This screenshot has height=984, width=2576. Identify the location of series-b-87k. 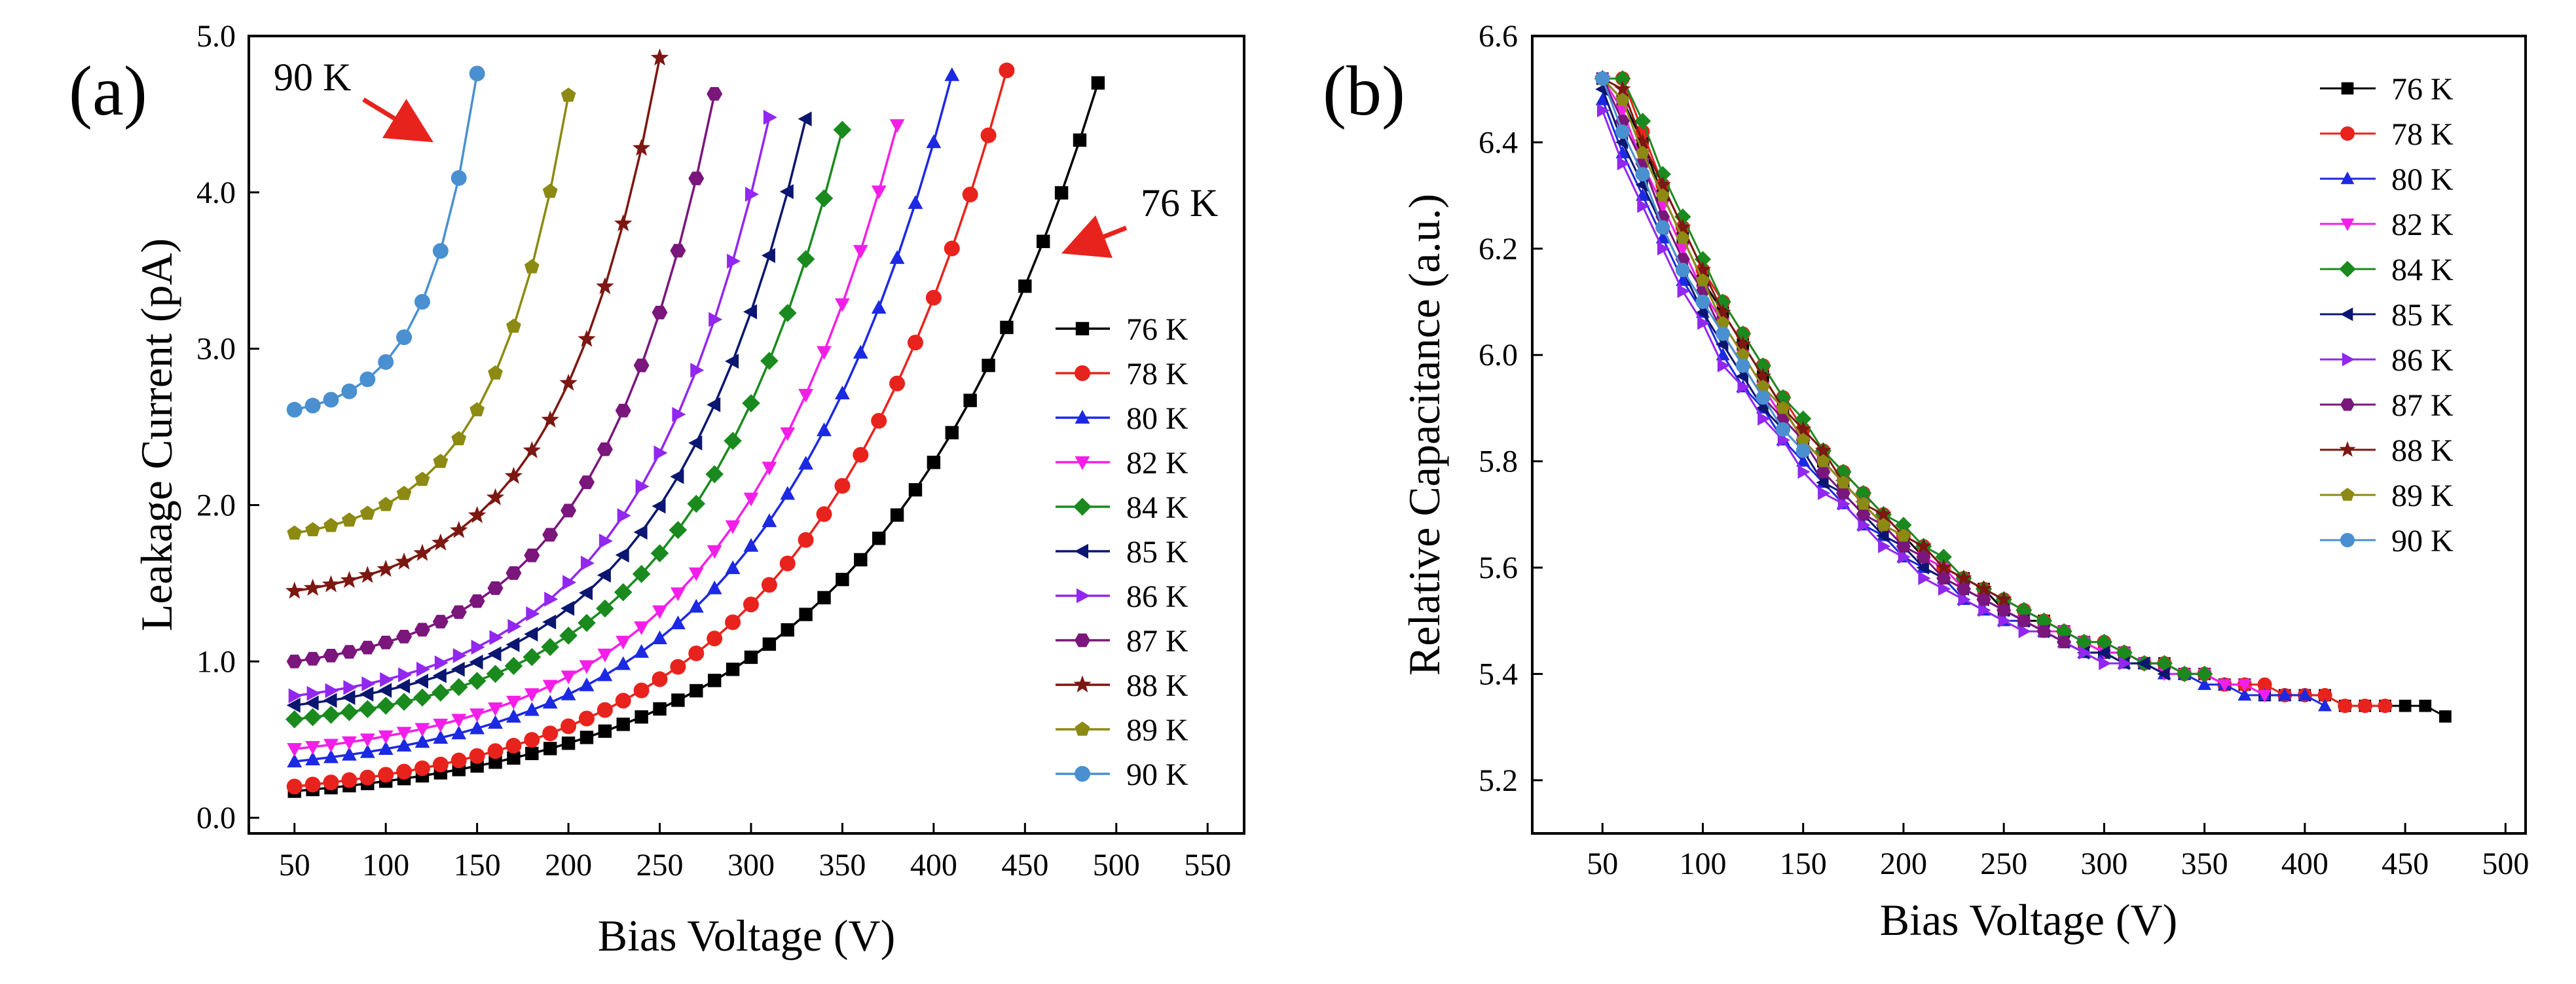
(1833, 360).